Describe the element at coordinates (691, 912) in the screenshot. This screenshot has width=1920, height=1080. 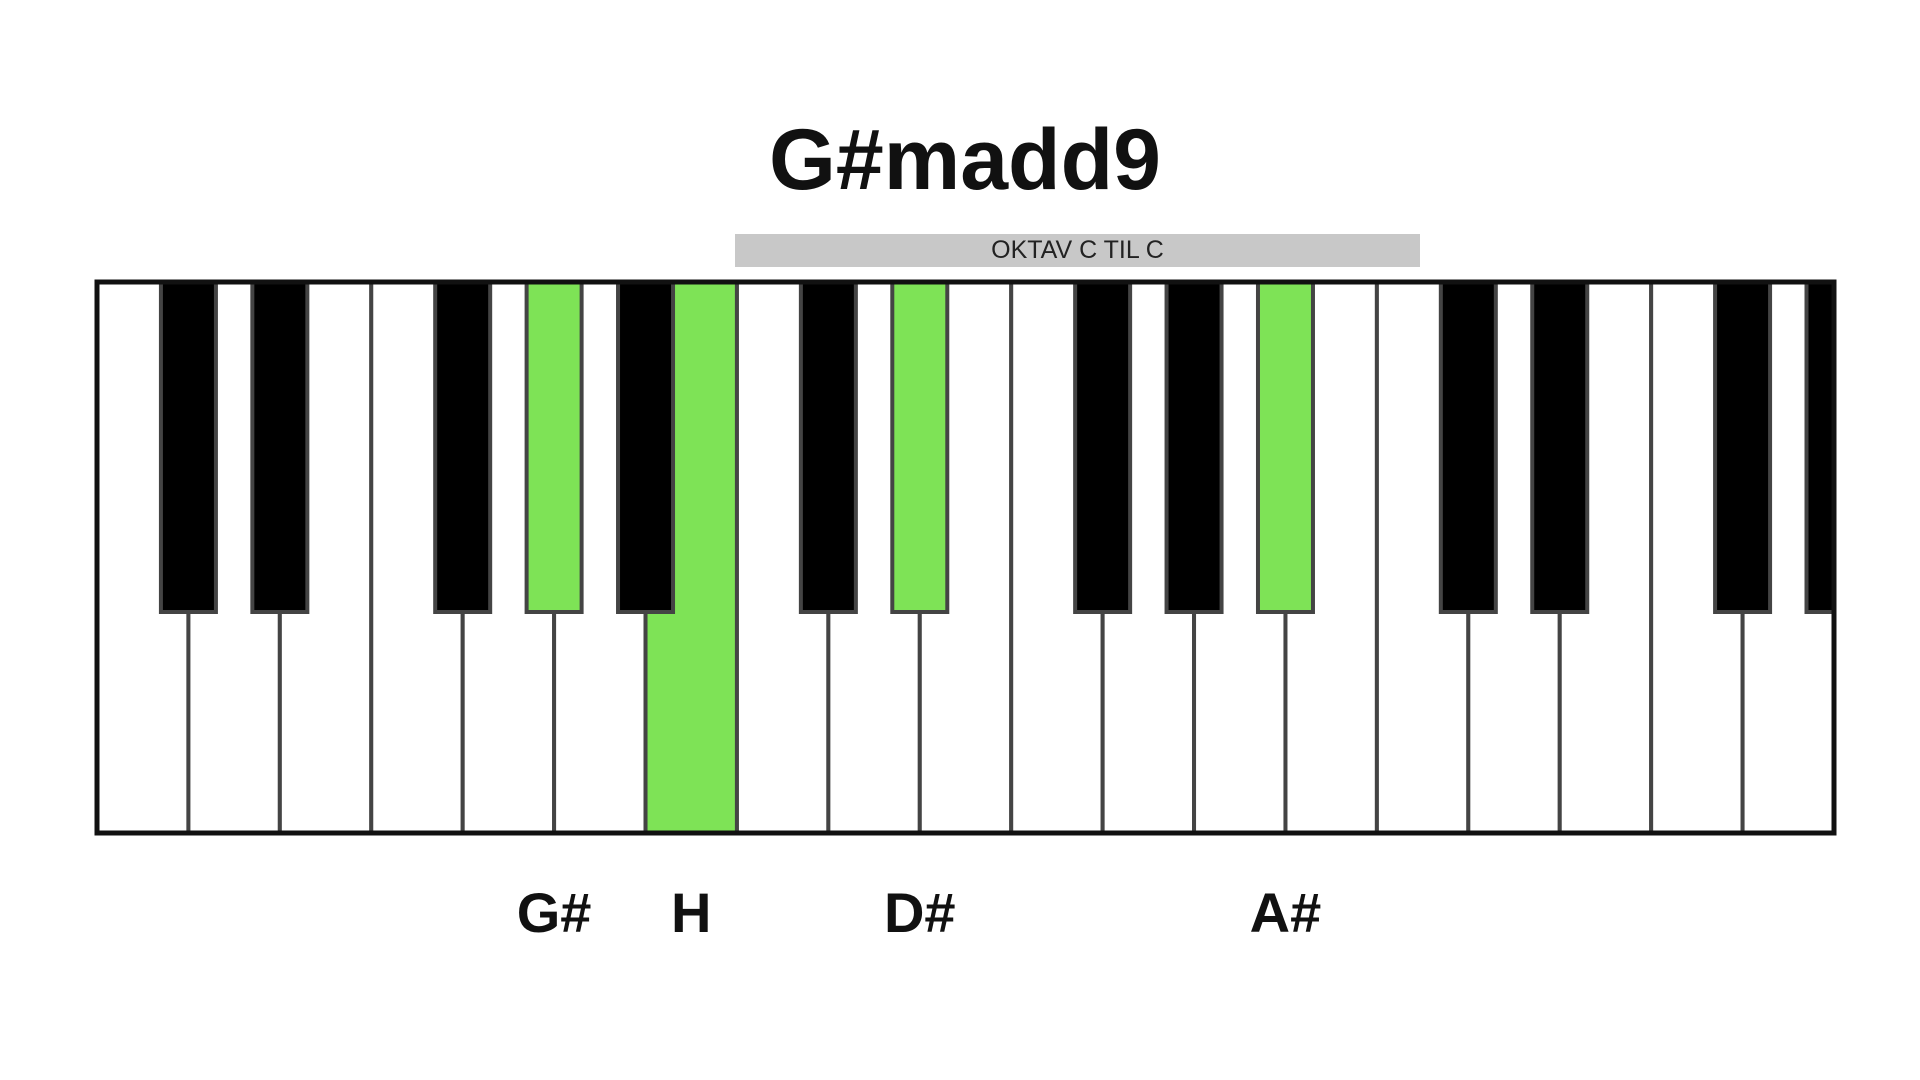
I see `note-label: H` at that location.